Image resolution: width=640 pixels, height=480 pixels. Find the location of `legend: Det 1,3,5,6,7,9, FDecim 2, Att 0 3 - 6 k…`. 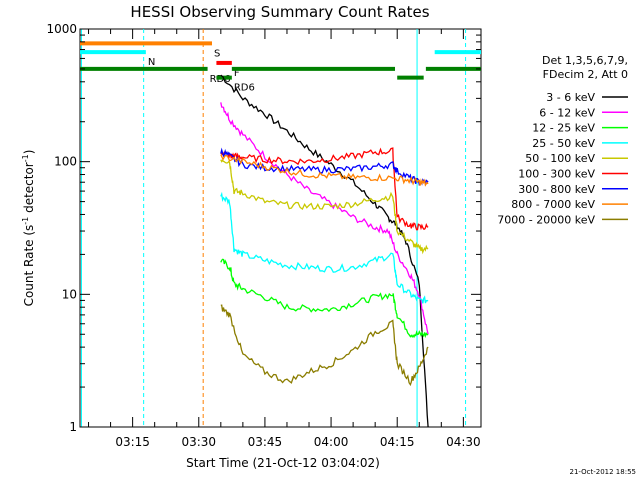

legend: Det 1,3,5,6,7,9, FDecim 2, Att 0 3 - 6 k… is located at coordinates (562, 140).